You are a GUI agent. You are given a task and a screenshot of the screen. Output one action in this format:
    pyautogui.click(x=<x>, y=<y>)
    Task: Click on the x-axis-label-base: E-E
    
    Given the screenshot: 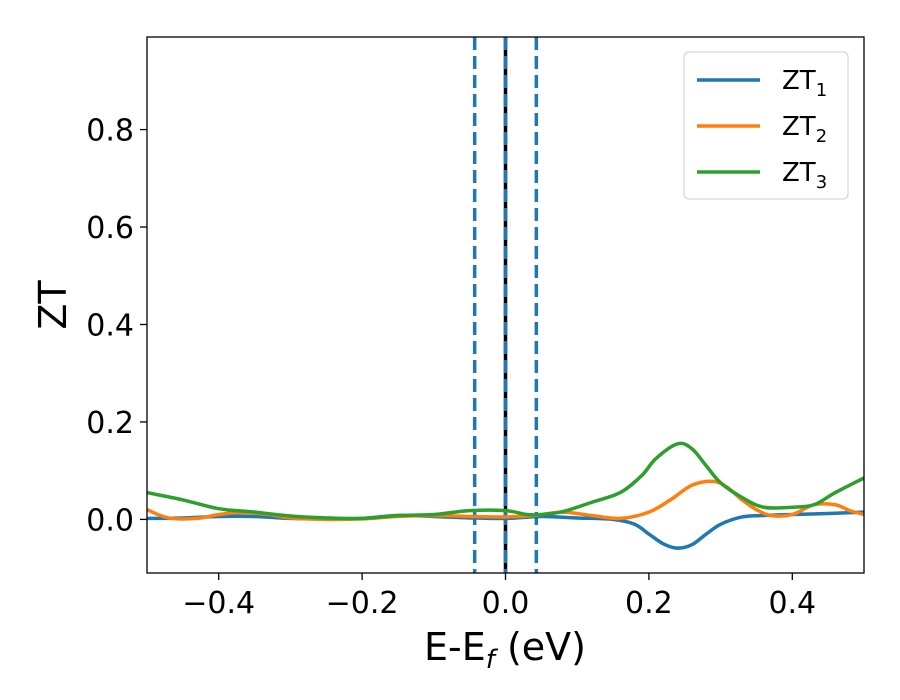 What is the action you would take?
    pyautogui.click(x=455, y=647)
    